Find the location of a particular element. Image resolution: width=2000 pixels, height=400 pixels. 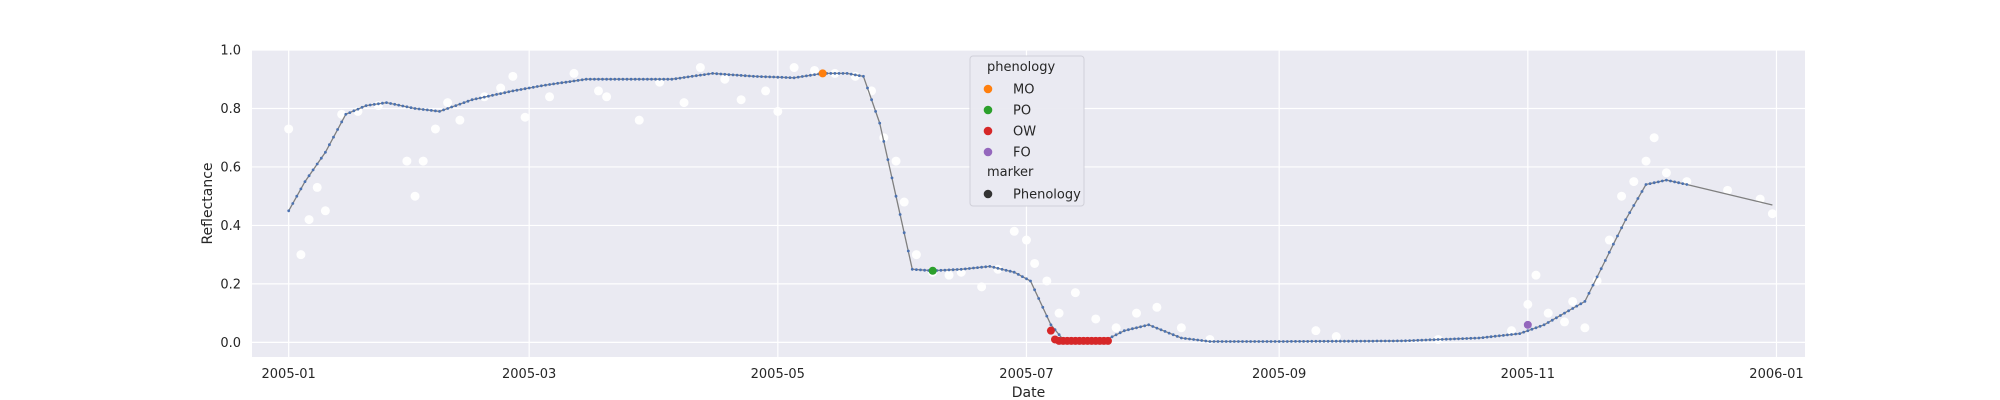

legend-entry-po: PO is located at coordinates (1022, 111).